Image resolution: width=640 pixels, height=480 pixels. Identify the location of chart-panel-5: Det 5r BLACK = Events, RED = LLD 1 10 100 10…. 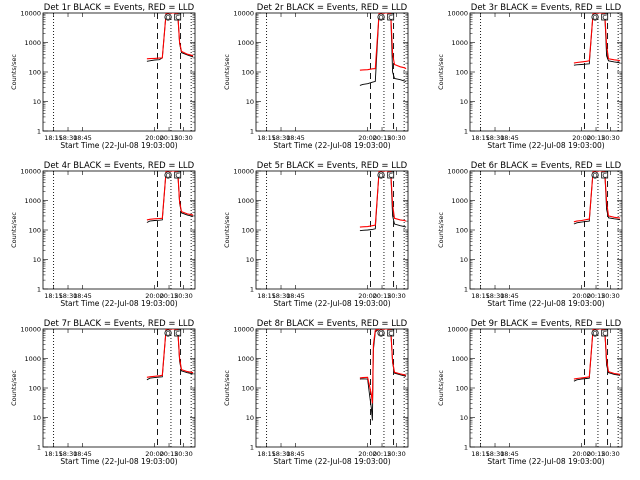
(316, 234).